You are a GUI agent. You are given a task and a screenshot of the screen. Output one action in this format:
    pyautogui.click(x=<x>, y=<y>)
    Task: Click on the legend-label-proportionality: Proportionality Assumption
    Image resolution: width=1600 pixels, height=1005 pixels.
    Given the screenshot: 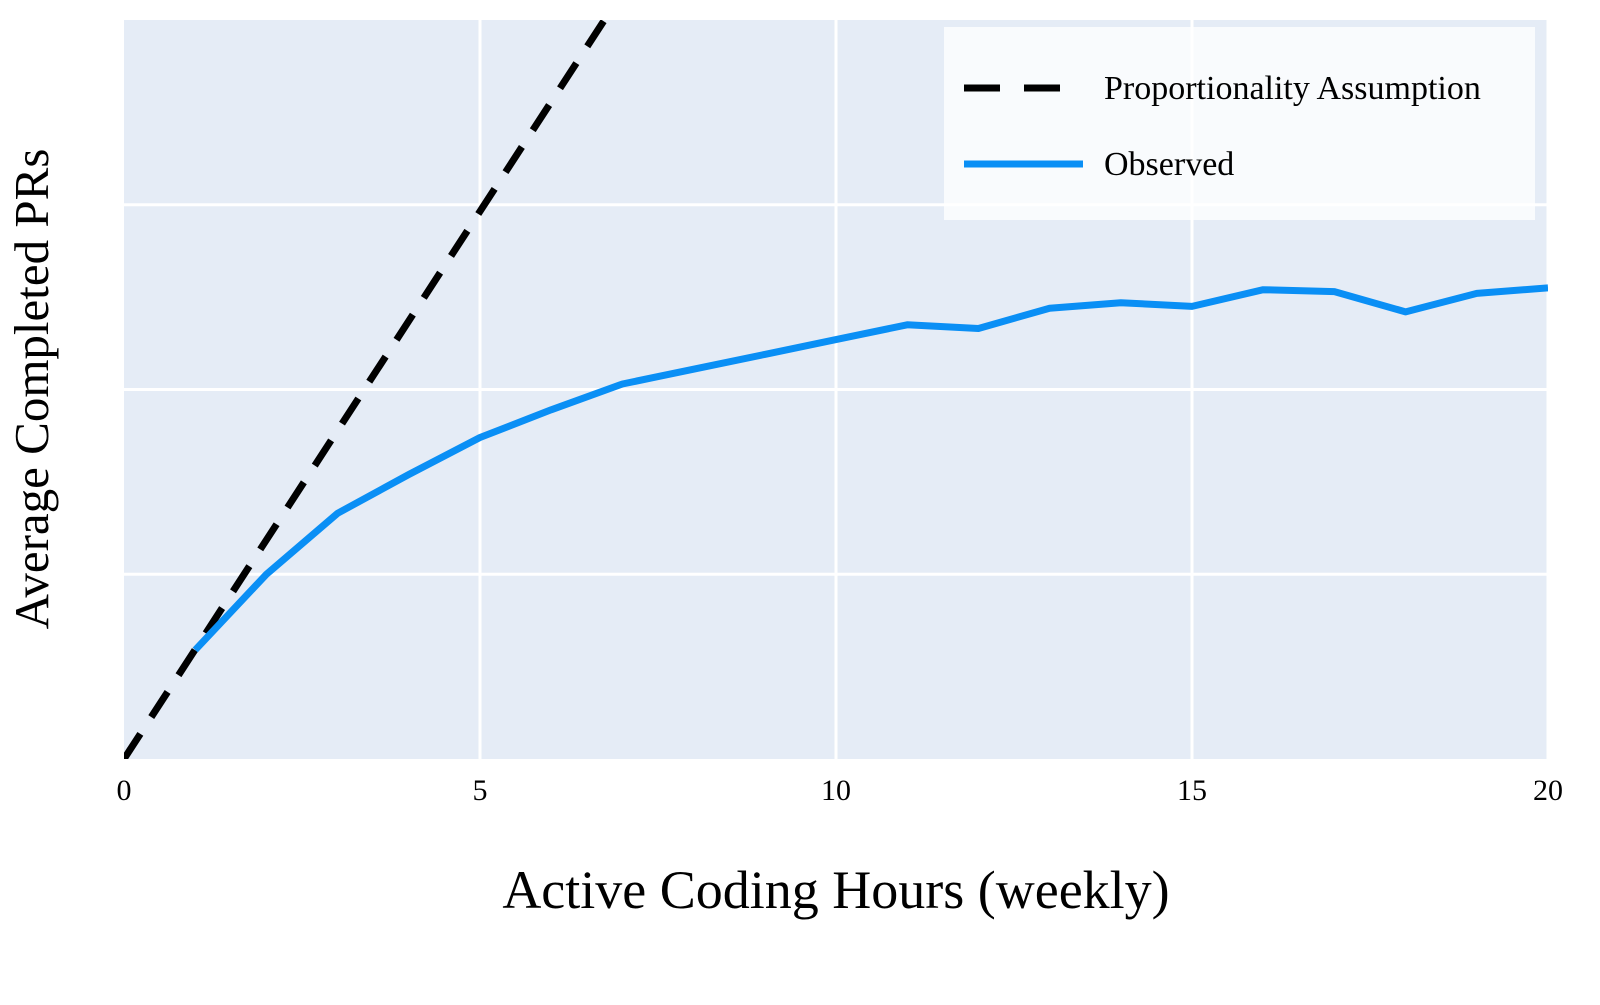 What is the action you would take?
    pyautogui.click(x=1292, y=88)
    